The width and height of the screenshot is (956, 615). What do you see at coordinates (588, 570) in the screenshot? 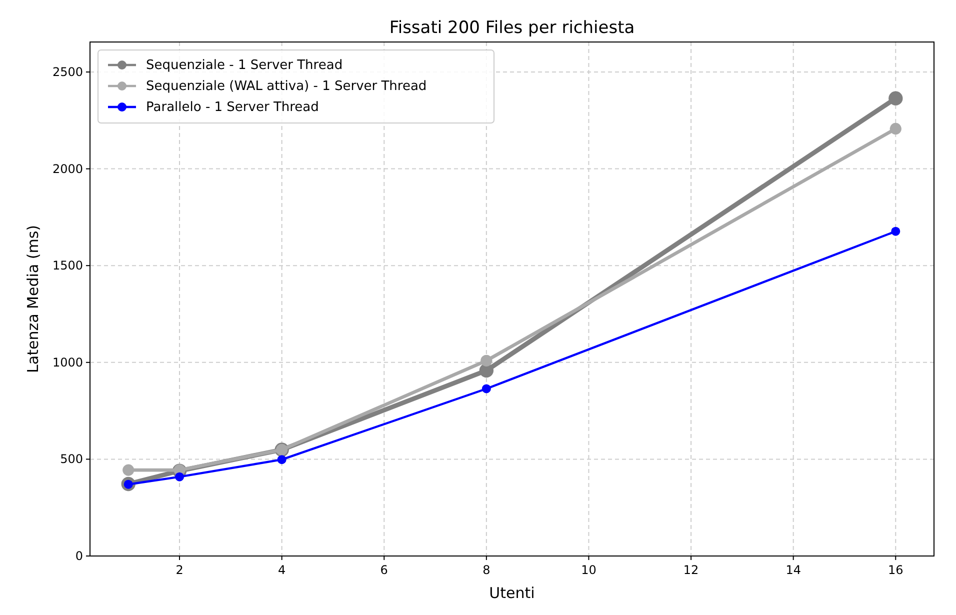
I see `x-tick-label: 10` at bounding box center [588, 570].